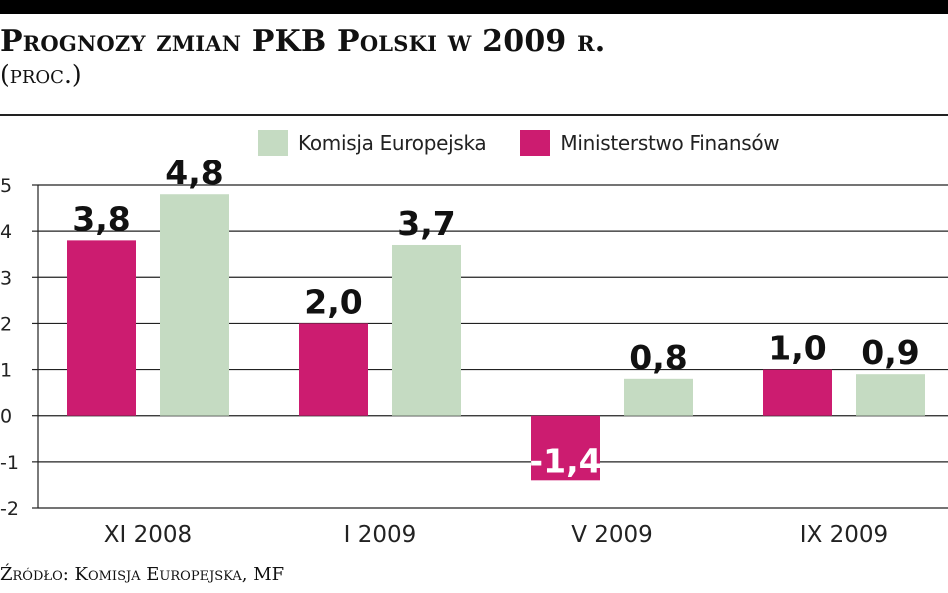 This screenshot has height=593, width=948. I want to click on legend-item-mf: Ministerstwo Finansów, so click(650, 143).